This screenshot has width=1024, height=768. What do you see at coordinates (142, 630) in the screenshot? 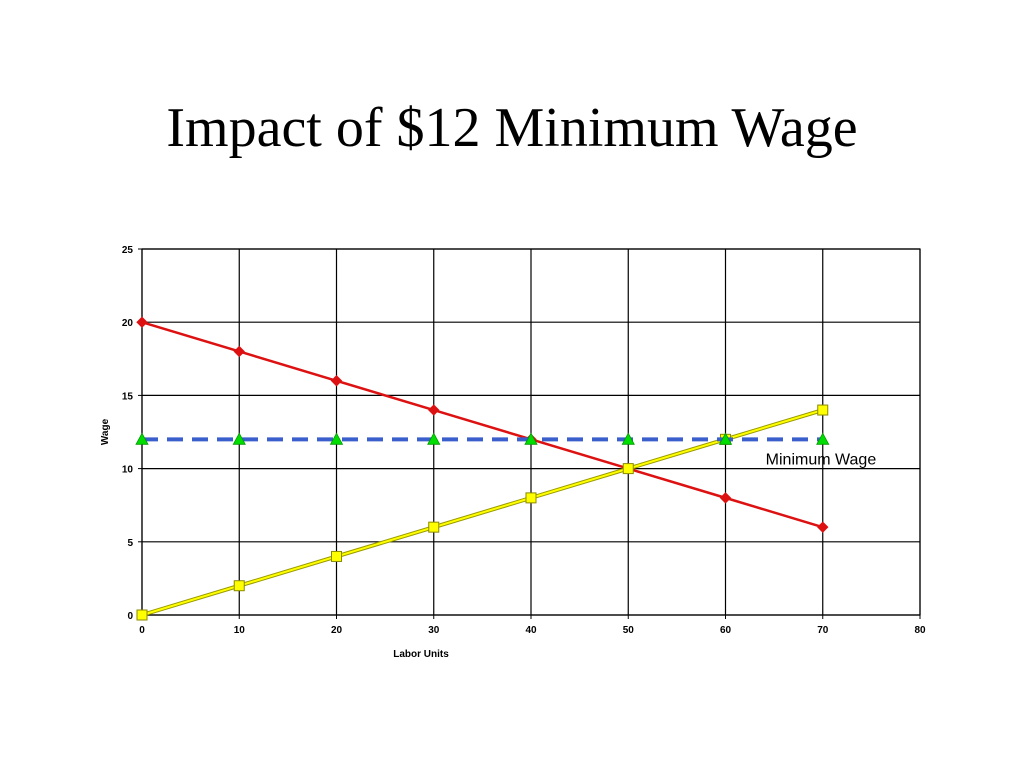
I see `x-tick-label: 0` at bounding box center [142, 630].